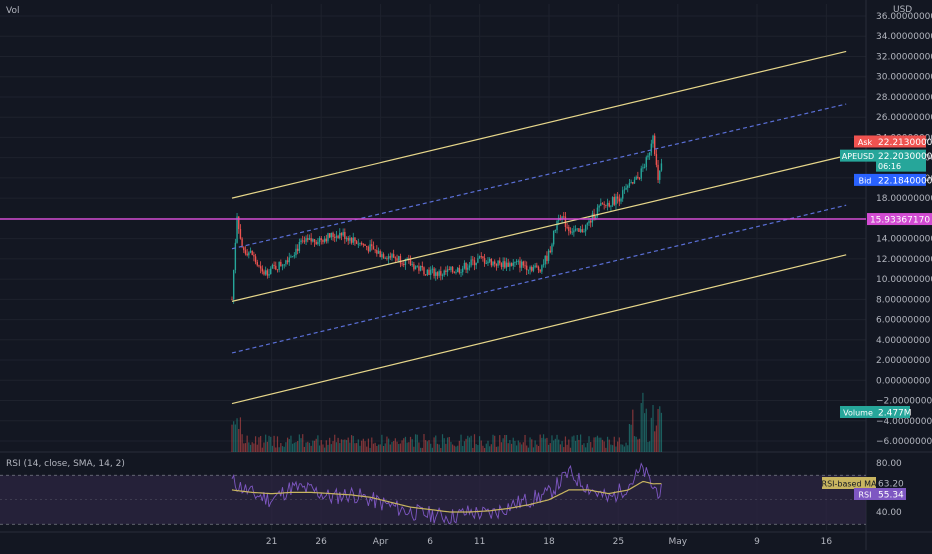 Image resolution: width=932 pixels, height=554 pixels. I want to click on y-tick-label: 0.00000000, so click(903, 381).